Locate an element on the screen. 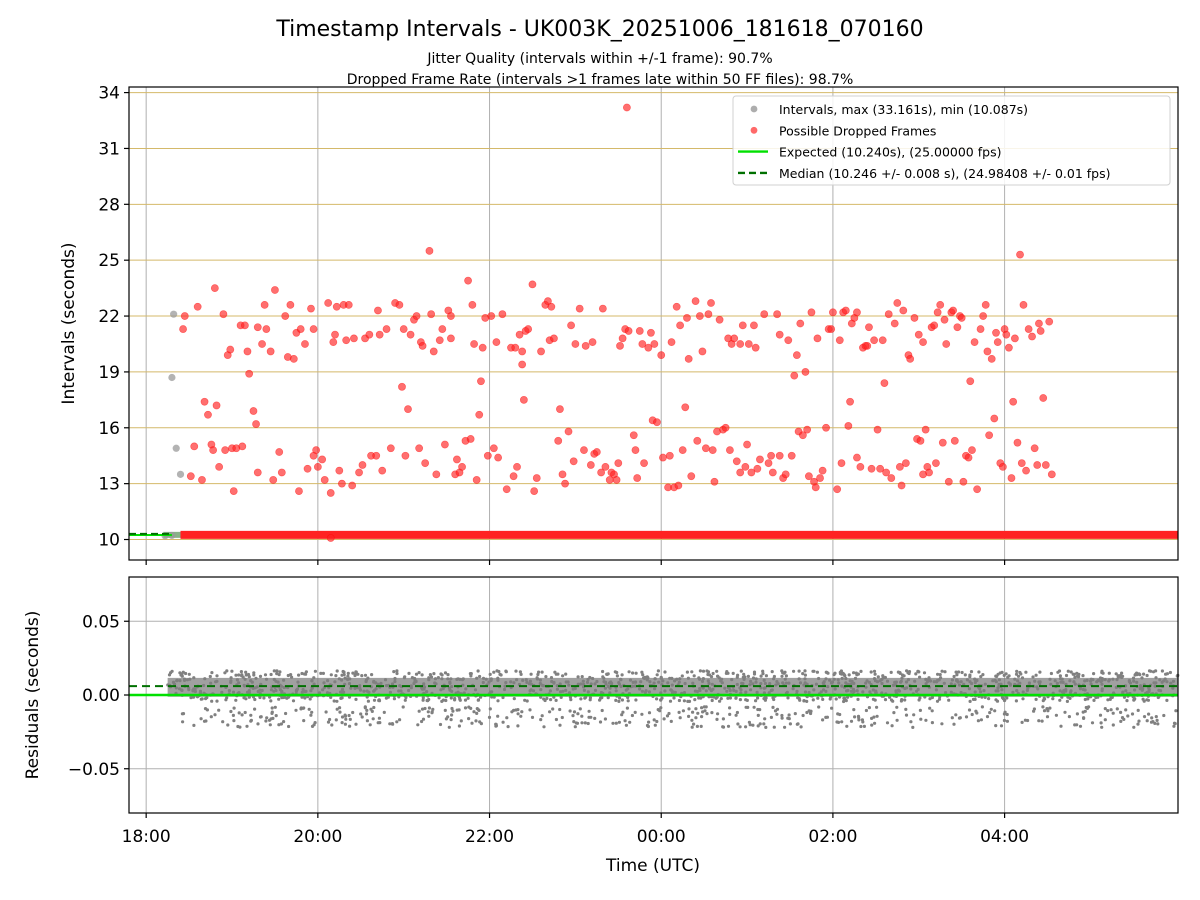 This screenshot has height=900, width=1200. legend-entry: Possible Dropped Frames is located at coordinates (843, 130).